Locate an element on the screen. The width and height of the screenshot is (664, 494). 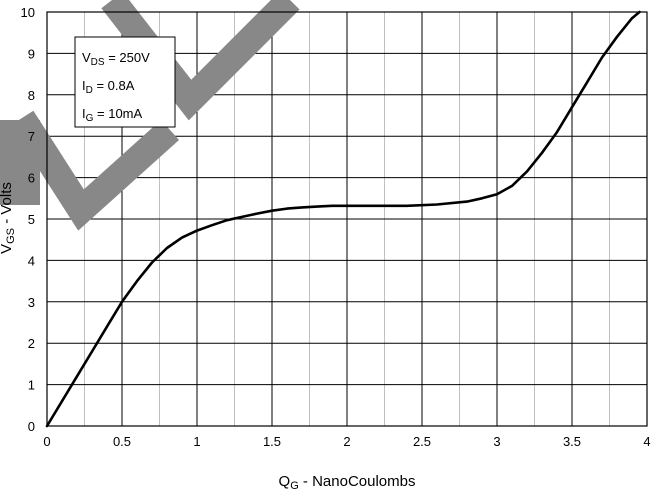
legend-line-vds: VDS = 250V is located at coordinates (116, 59).